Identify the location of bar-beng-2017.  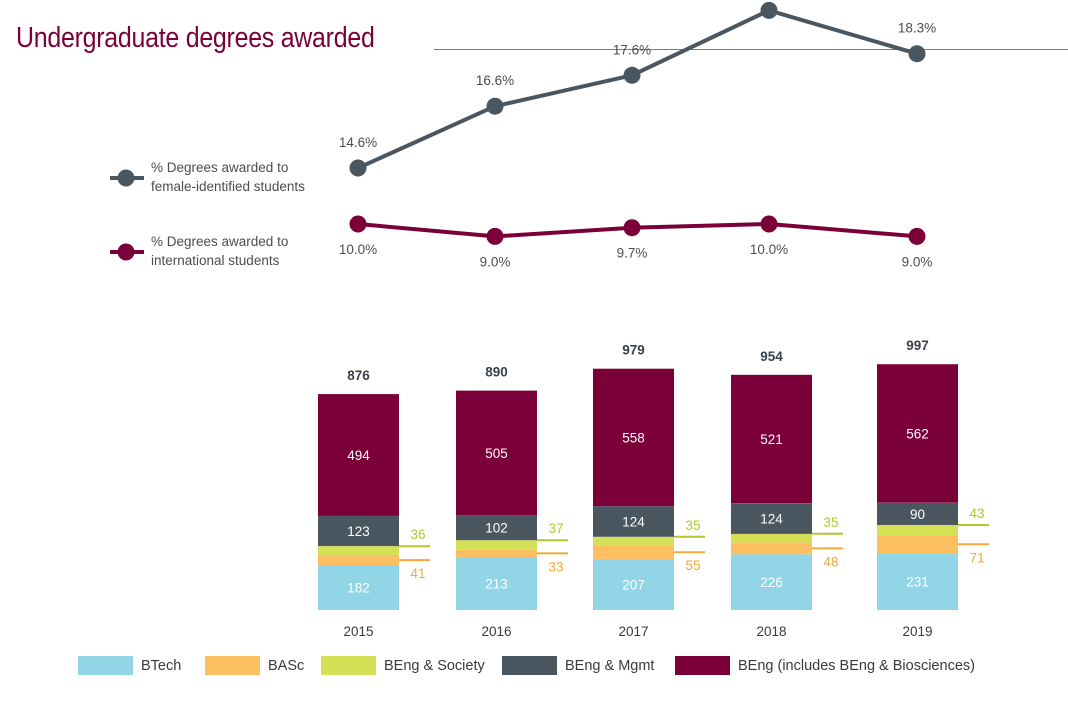
(633, 437).